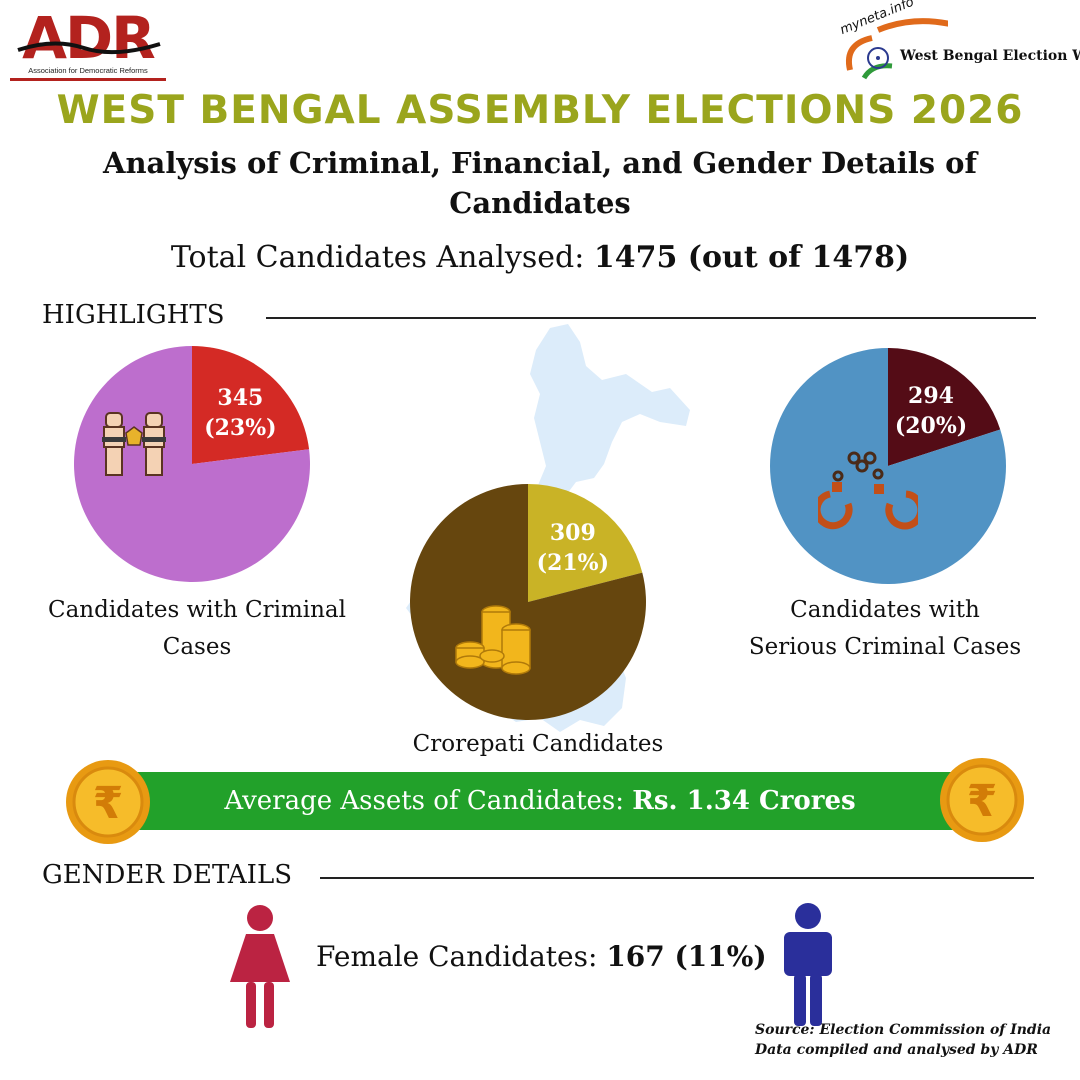 This screenshot has width=1080, height=1080. I want to click on highlights-heading: HIGHLIGHTS, so click(133, 315).